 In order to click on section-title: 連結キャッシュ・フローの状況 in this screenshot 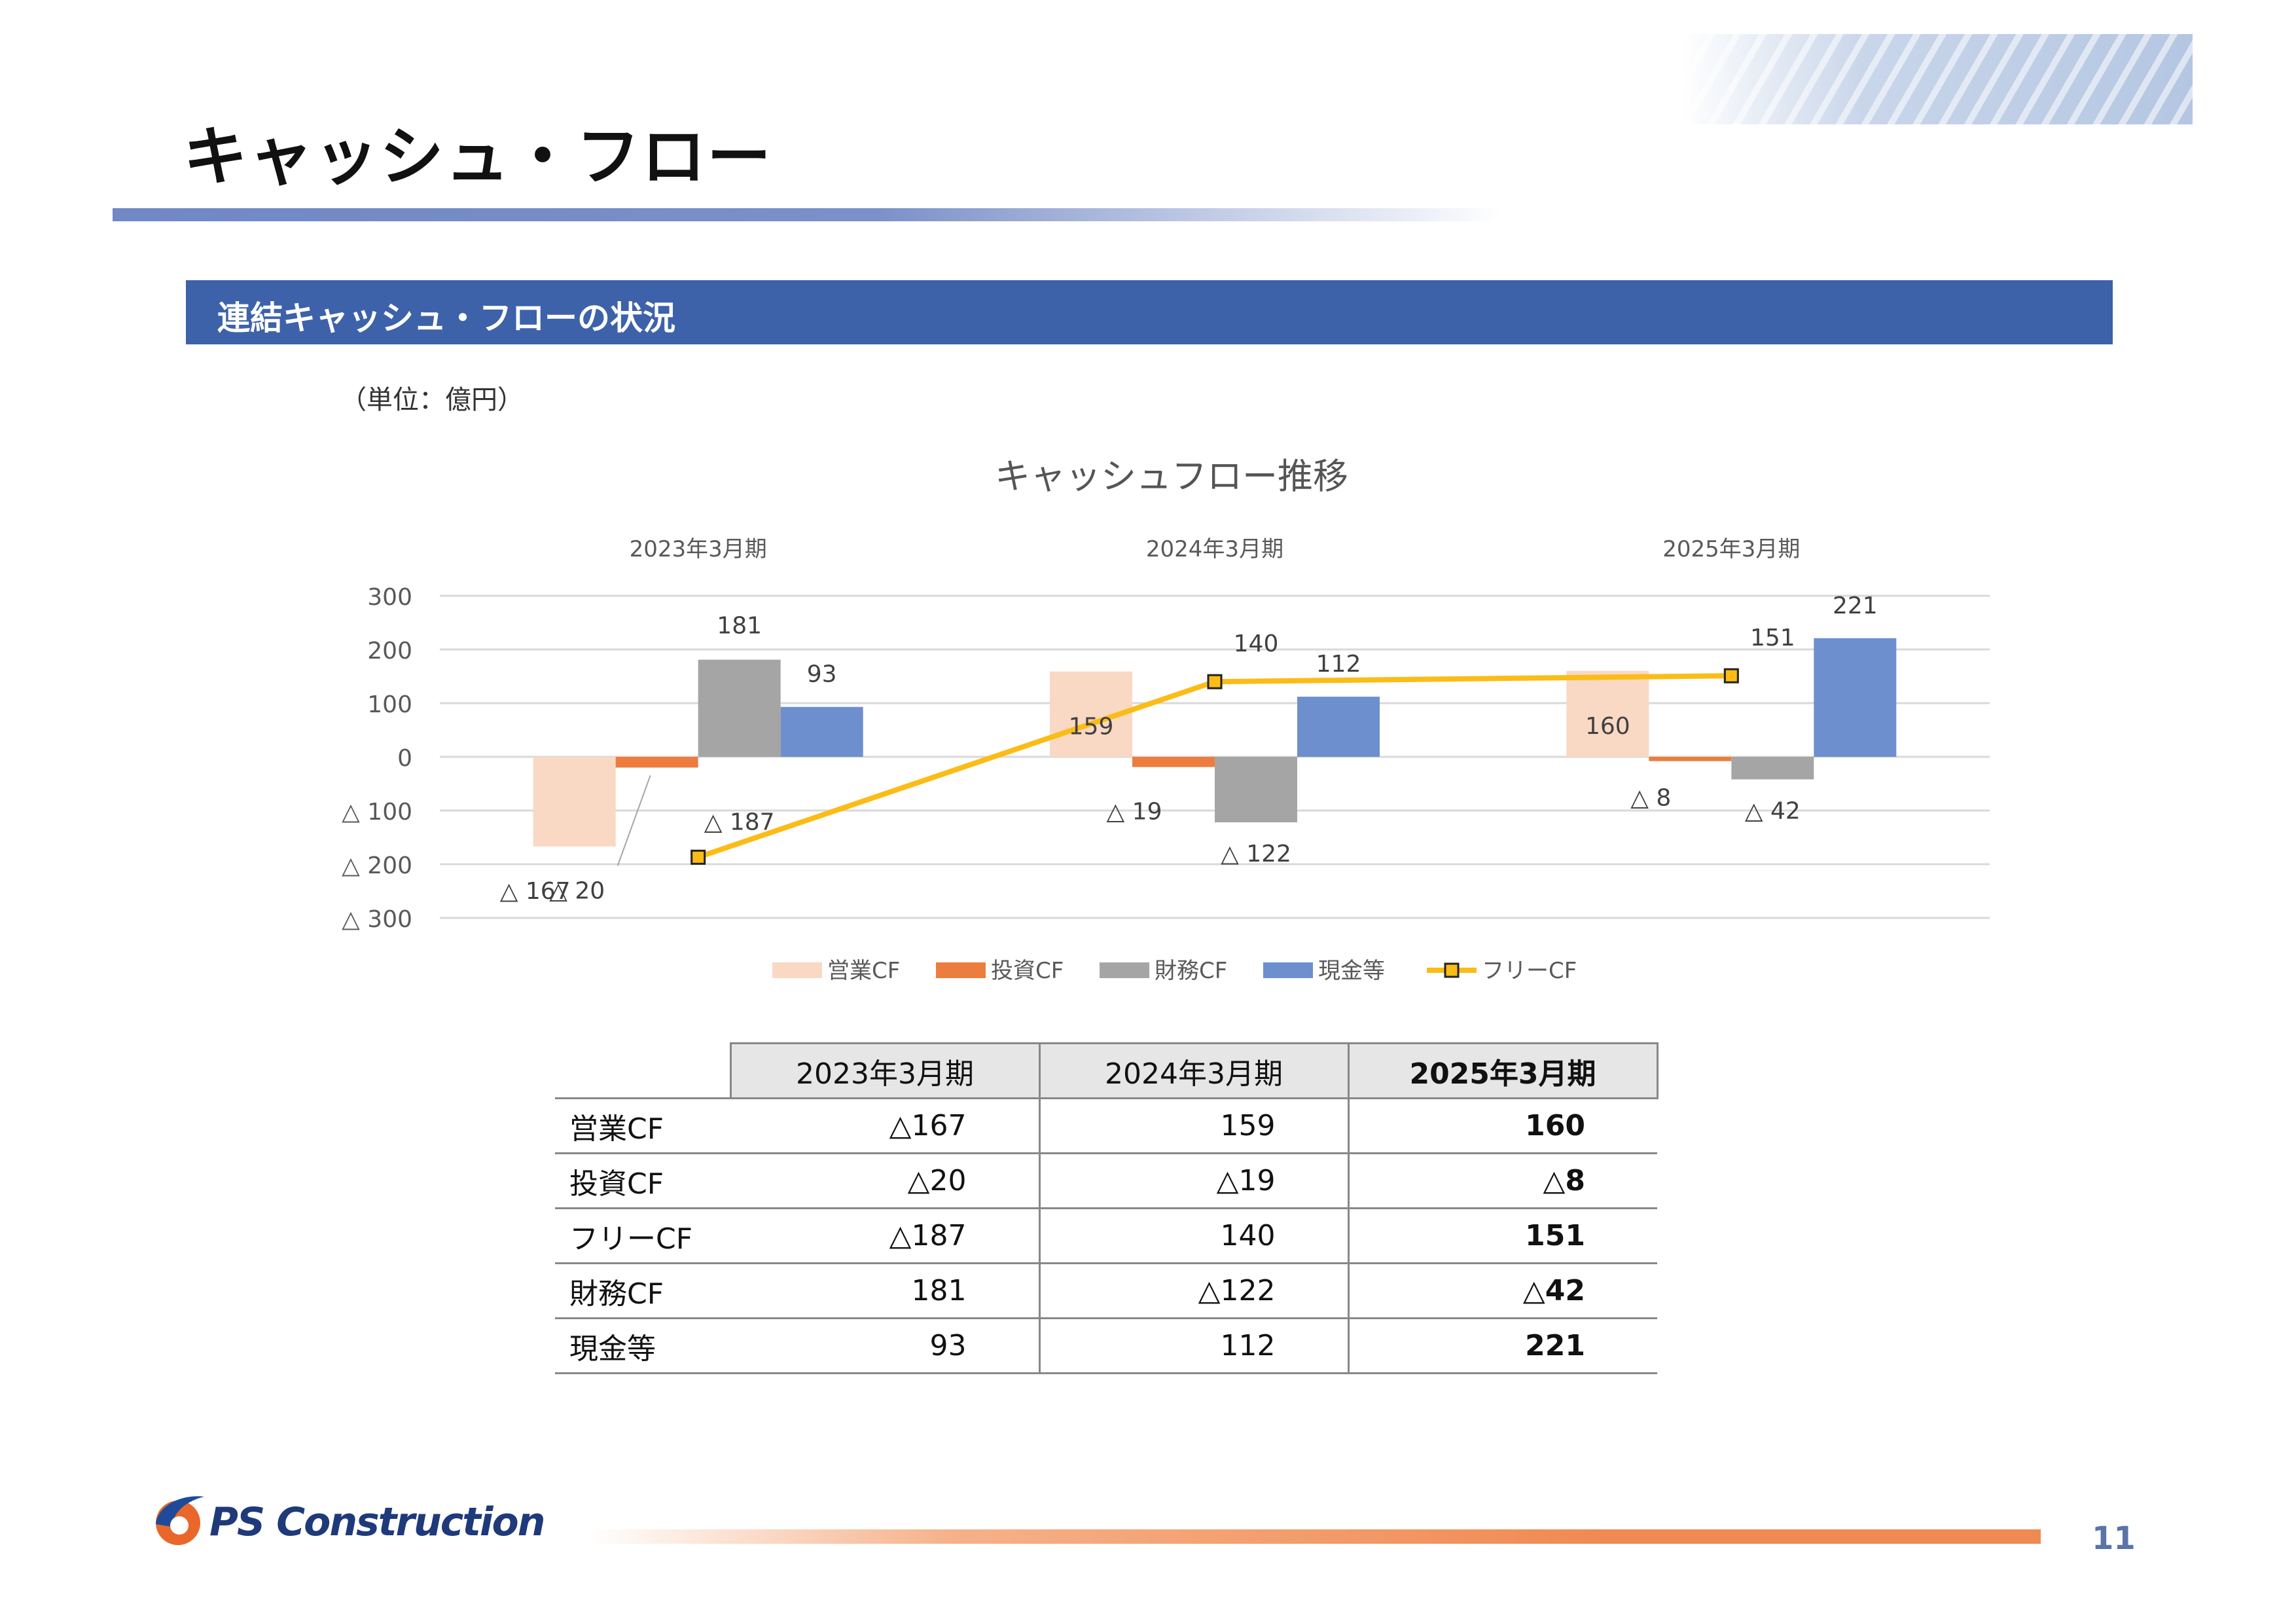, I will do `click(446, 318)`.